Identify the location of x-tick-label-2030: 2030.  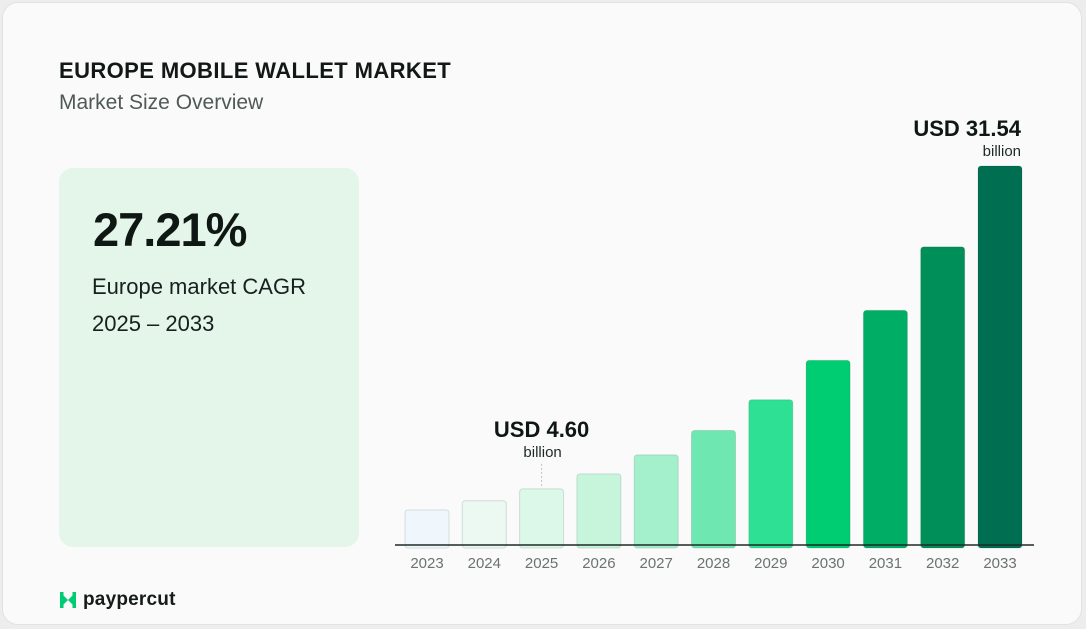
(827, 563).